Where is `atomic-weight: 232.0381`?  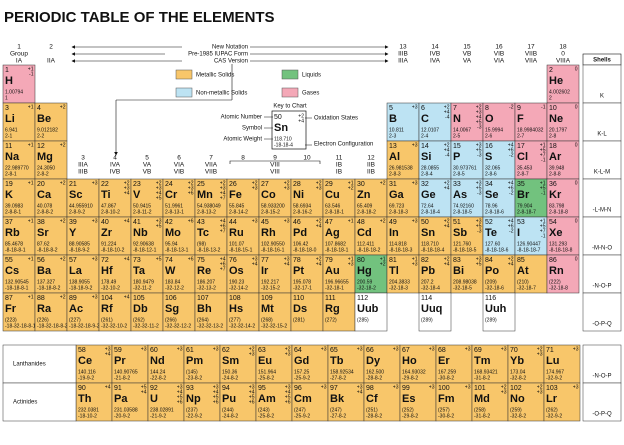
atomic-weight: 232.0381 is located at coordinates (88, 410).